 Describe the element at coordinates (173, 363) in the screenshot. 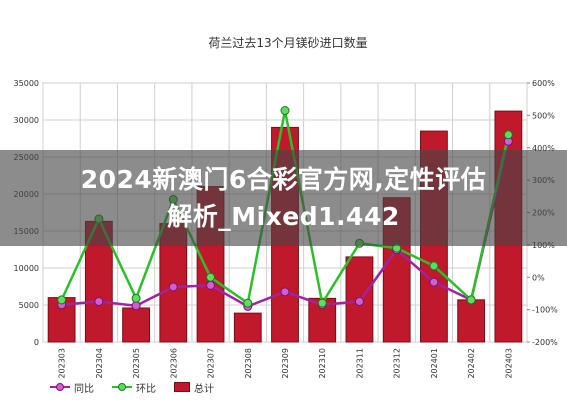

I see `x-tick-label: 202306` at that location.